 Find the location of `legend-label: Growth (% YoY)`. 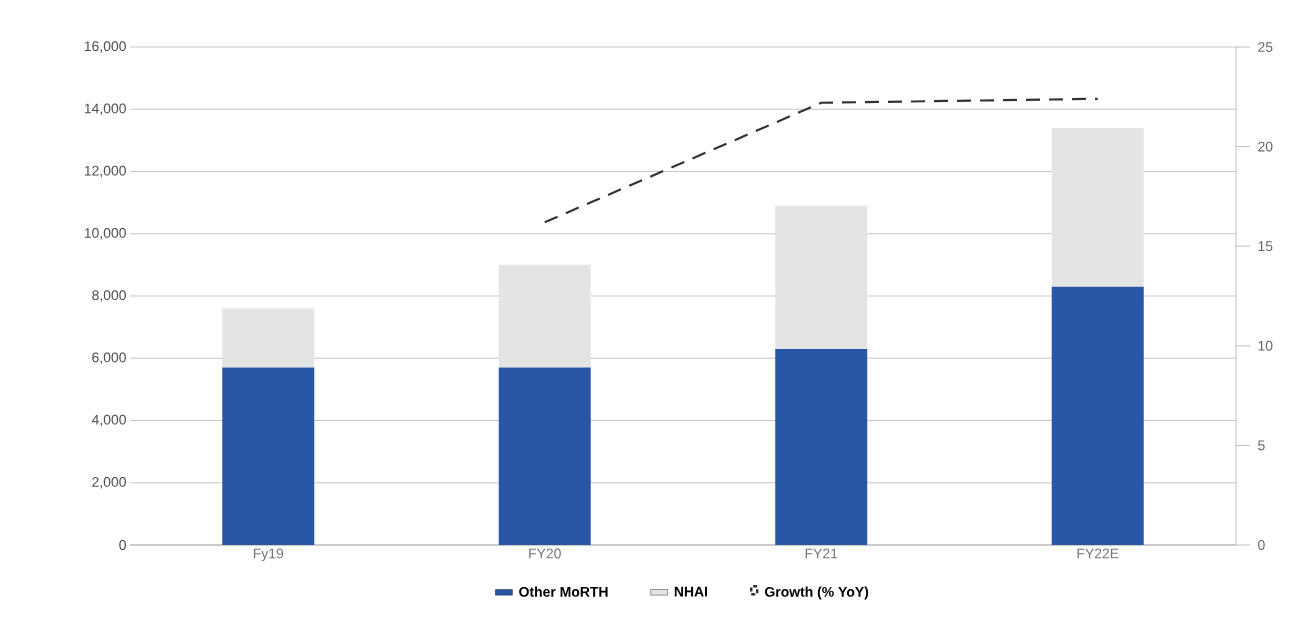

legend-label: Growth (% YoY) is located at coordinates (817, 593).